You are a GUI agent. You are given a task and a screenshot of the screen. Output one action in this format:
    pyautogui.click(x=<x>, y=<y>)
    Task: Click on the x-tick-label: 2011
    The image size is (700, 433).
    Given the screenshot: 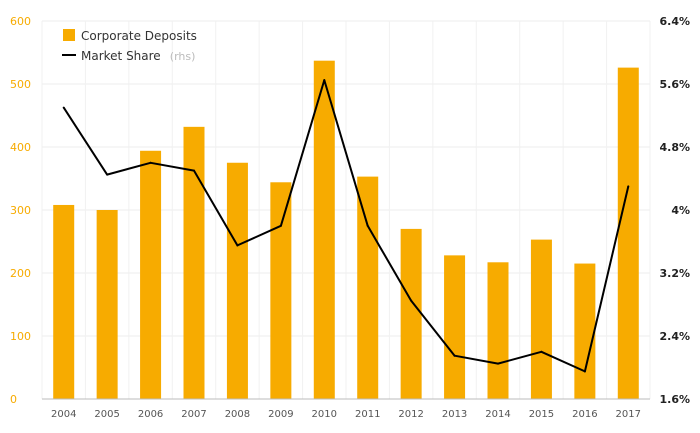 What is the action you would take?
    pyautogui.click(x=367, y=414)
    